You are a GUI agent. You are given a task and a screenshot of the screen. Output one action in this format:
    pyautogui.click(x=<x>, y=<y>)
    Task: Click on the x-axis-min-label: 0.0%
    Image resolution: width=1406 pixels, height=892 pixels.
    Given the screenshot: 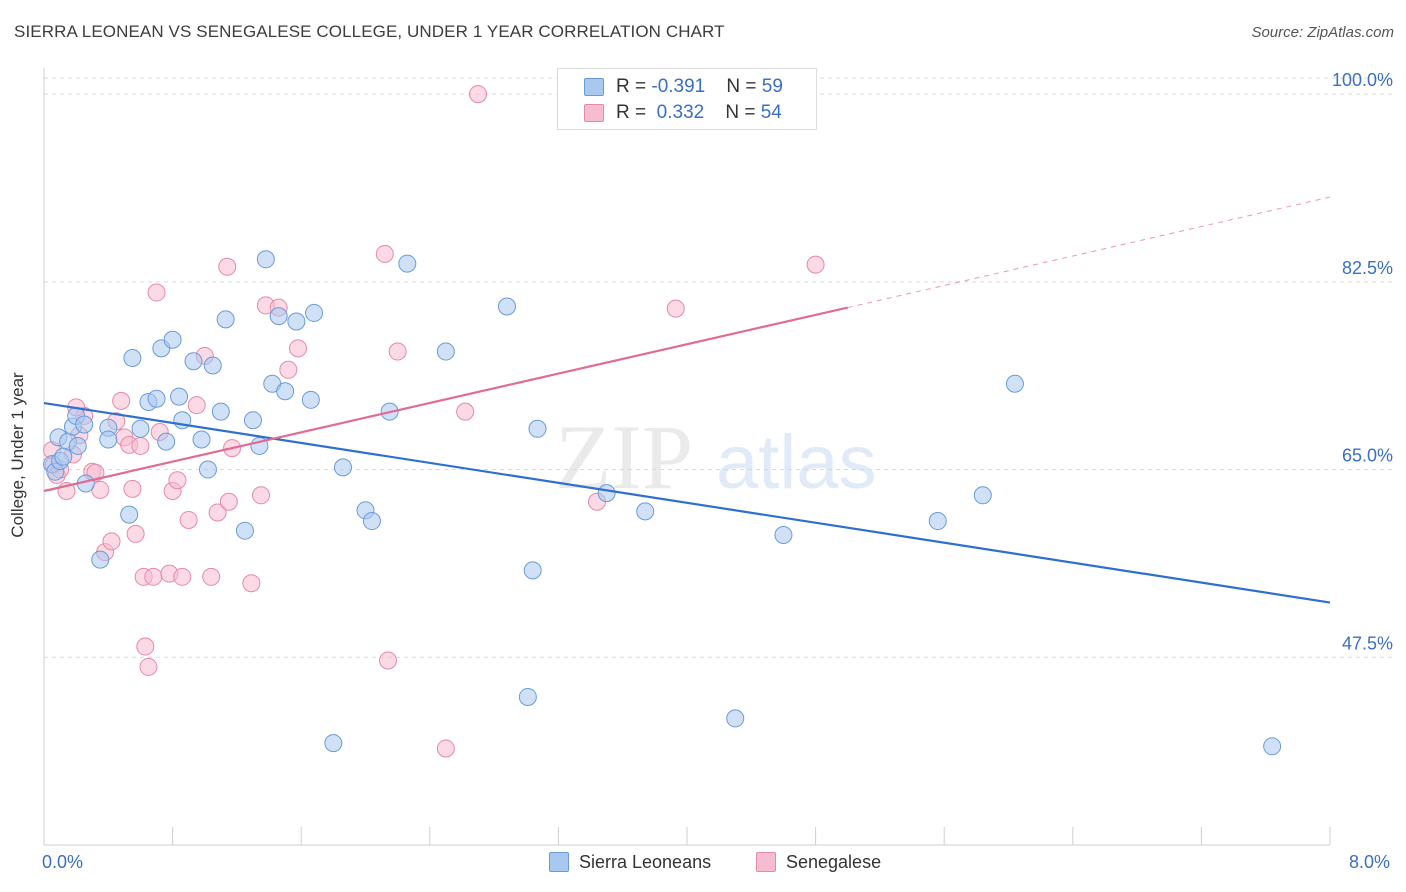 What is the action you would take?
    pyautogui.click(x=63, y=862)
    